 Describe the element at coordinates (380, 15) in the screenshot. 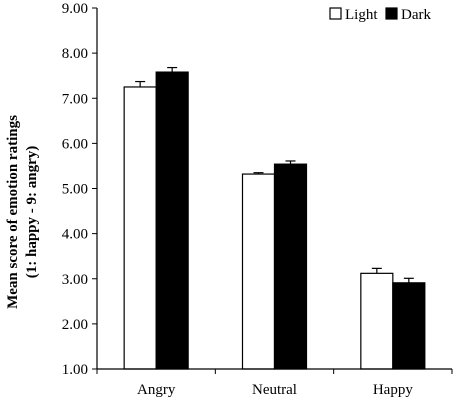

I see `legend: Light Dark` at that location.